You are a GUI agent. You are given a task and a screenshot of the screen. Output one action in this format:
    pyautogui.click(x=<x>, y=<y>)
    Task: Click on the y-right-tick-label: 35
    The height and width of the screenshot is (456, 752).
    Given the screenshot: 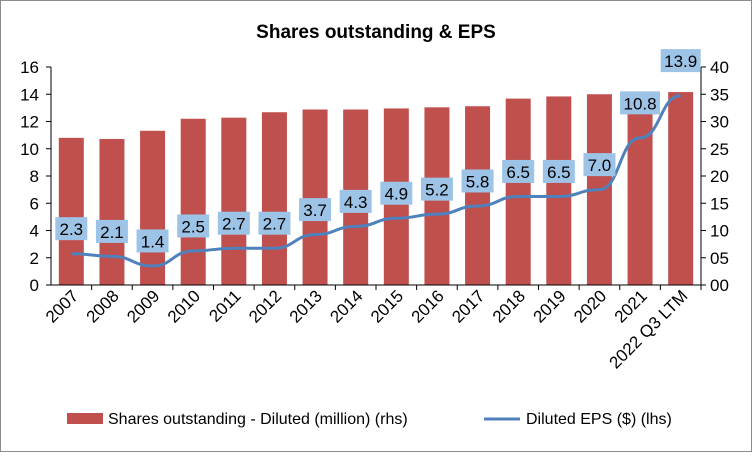 What is the action you would take?
    pyautogui.click(x=719, y=94)
    